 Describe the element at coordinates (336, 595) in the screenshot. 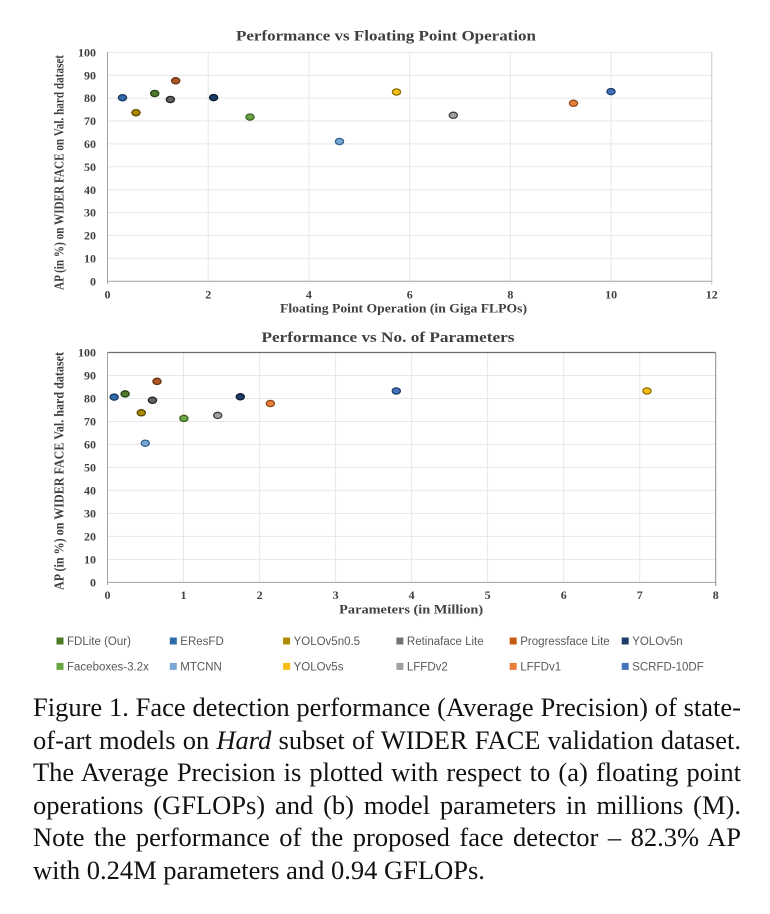

I see `svg-text: 3` at that location.